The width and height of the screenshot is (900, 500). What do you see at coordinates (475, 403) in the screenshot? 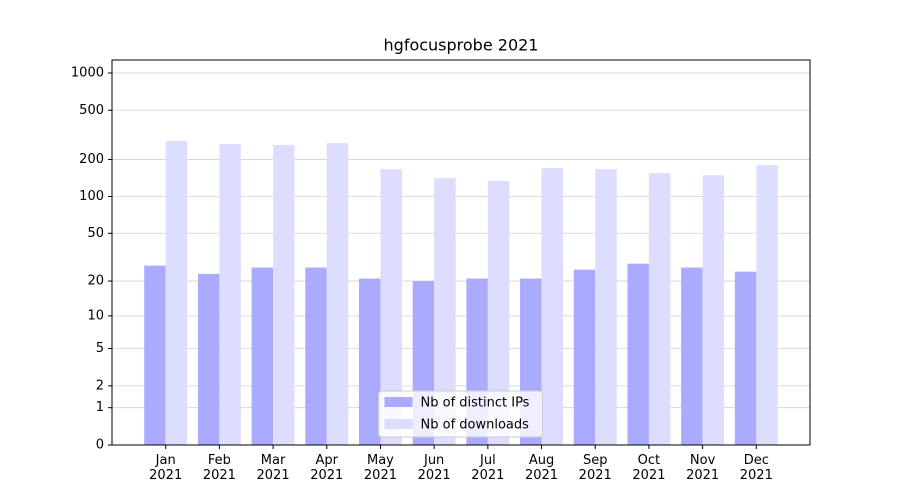
I see `legend-label: Nb of distinct IPs` at bounding box center [475, 403].